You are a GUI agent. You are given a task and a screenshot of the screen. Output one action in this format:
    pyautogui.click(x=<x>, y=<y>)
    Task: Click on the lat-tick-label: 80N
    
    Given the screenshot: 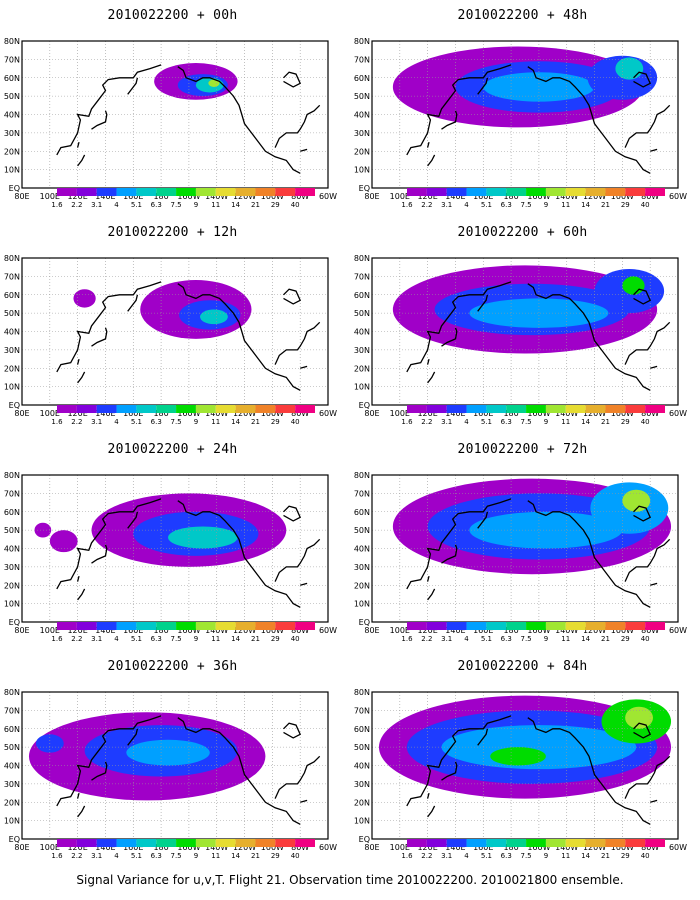 What is the action you would take?
    pyautogui.click(x=362, y=692)
    